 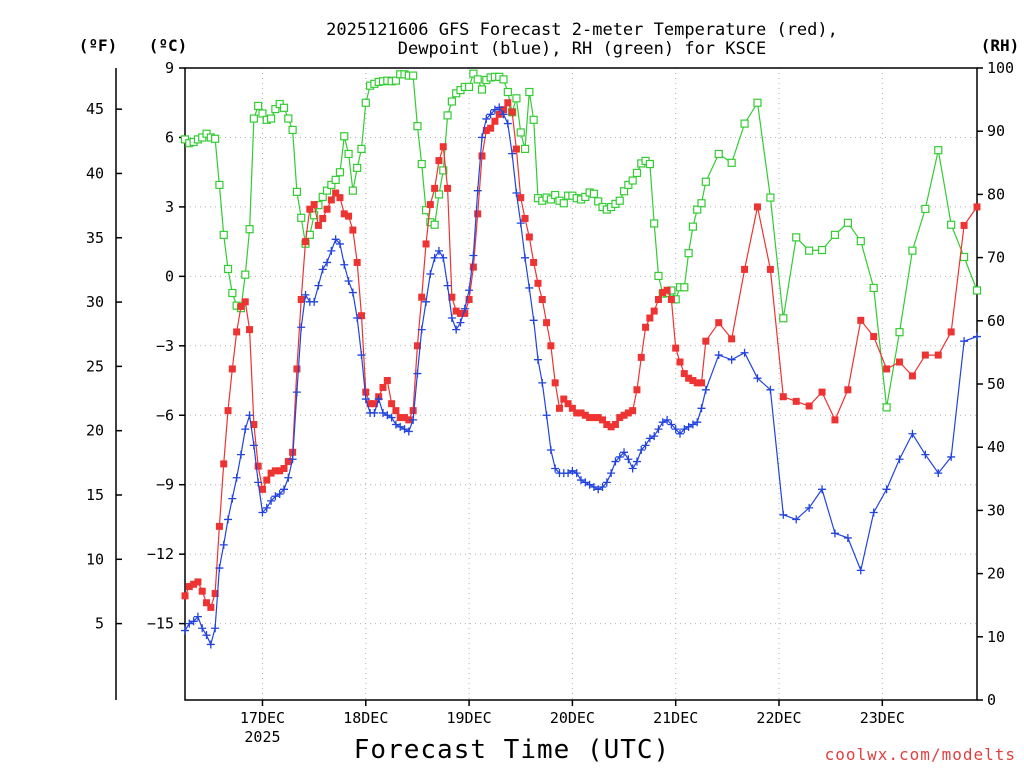 I want to click on celsius-tick-label: 9, so click(x=169, y=68).